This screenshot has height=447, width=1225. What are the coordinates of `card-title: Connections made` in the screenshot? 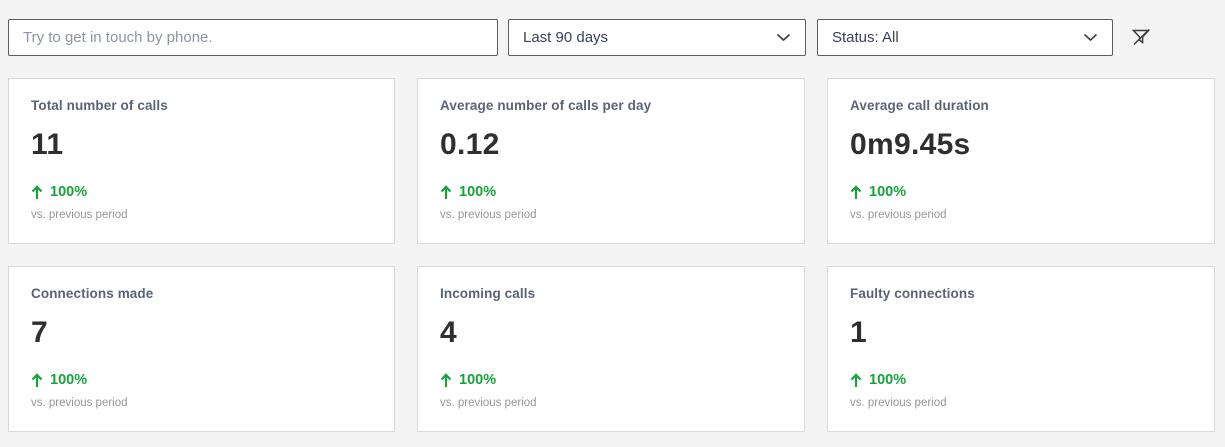 It's located at (92, 293).